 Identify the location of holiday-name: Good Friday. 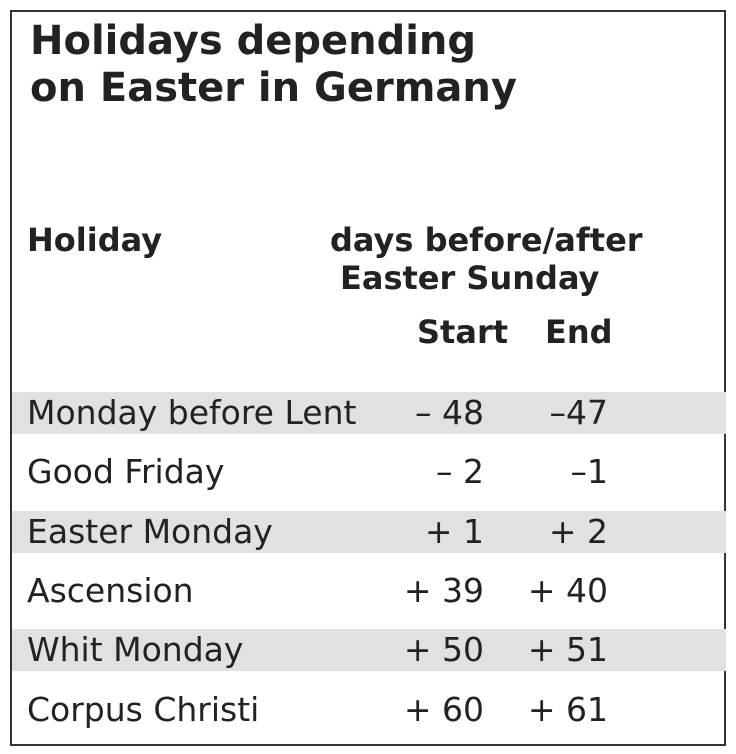
(126, 472).